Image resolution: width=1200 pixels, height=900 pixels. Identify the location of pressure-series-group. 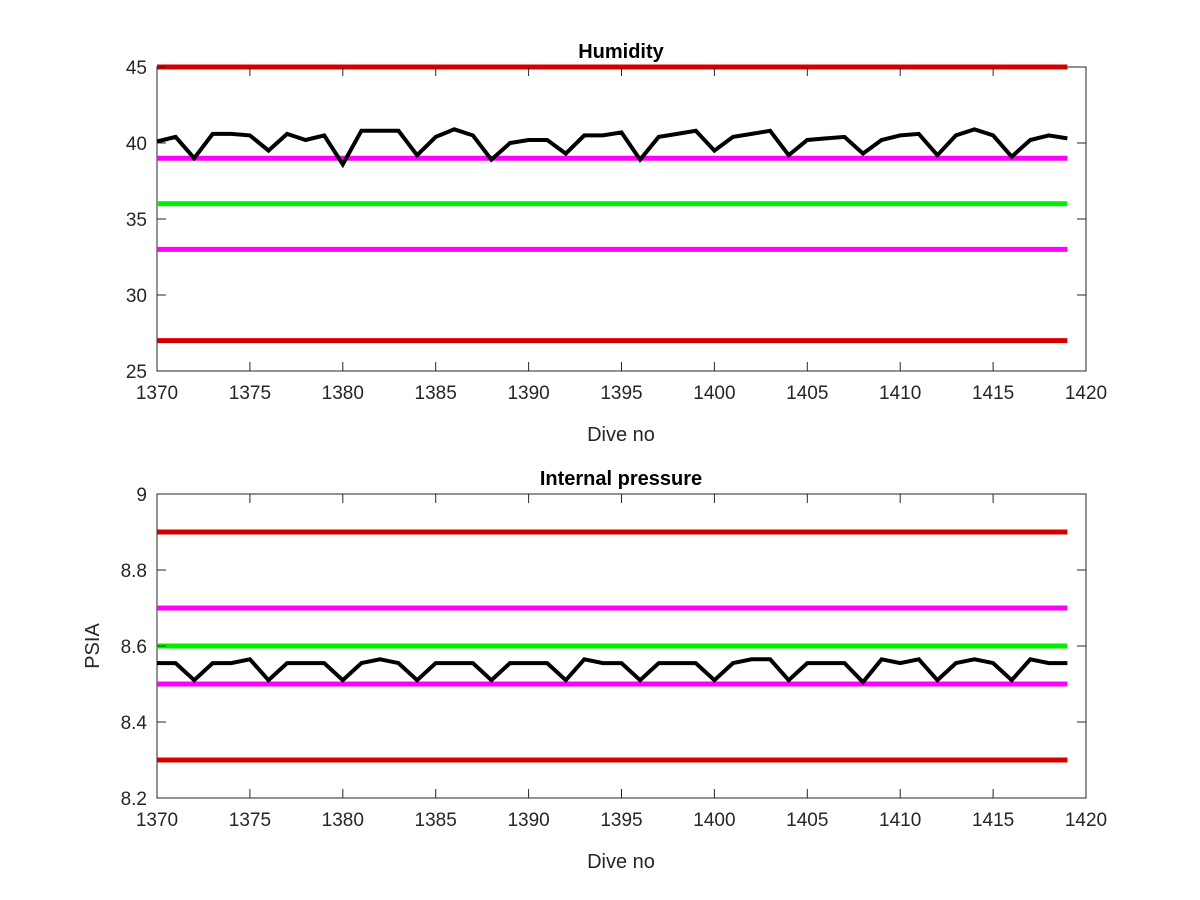
(612, 671).